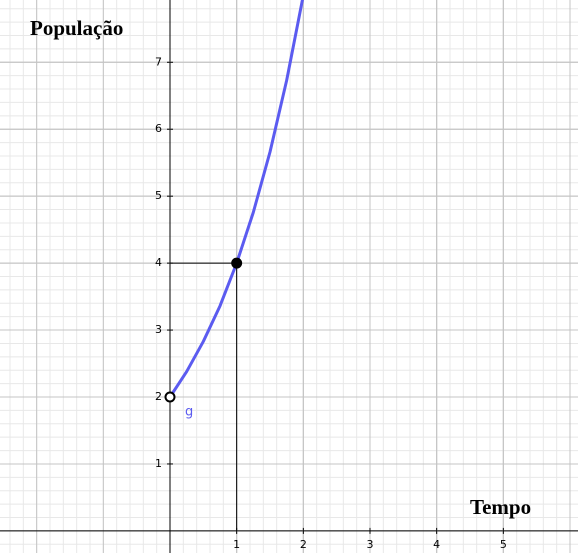 This screenshot has height=553, width=578. What do you see at coordinates (158, 262) in the screenshot?
I see `y-tick-label: 4` at bounding box center [158, 262].